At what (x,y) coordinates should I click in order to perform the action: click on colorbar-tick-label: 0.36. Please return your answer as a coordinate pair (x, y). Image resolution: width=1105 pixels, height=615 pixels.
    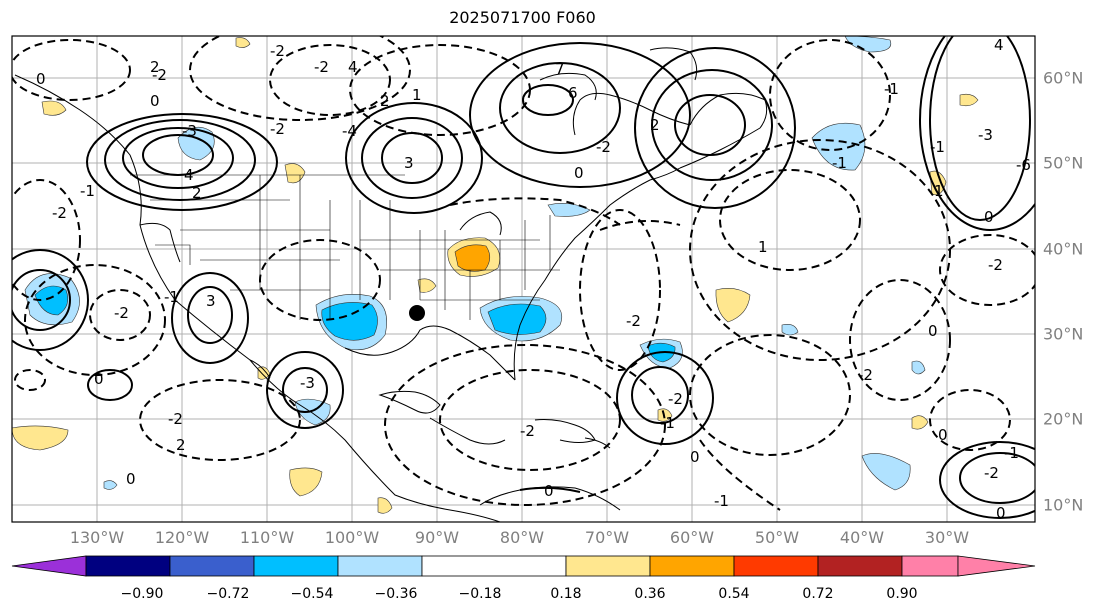
    Looking at the image, I should click on (650, 594).